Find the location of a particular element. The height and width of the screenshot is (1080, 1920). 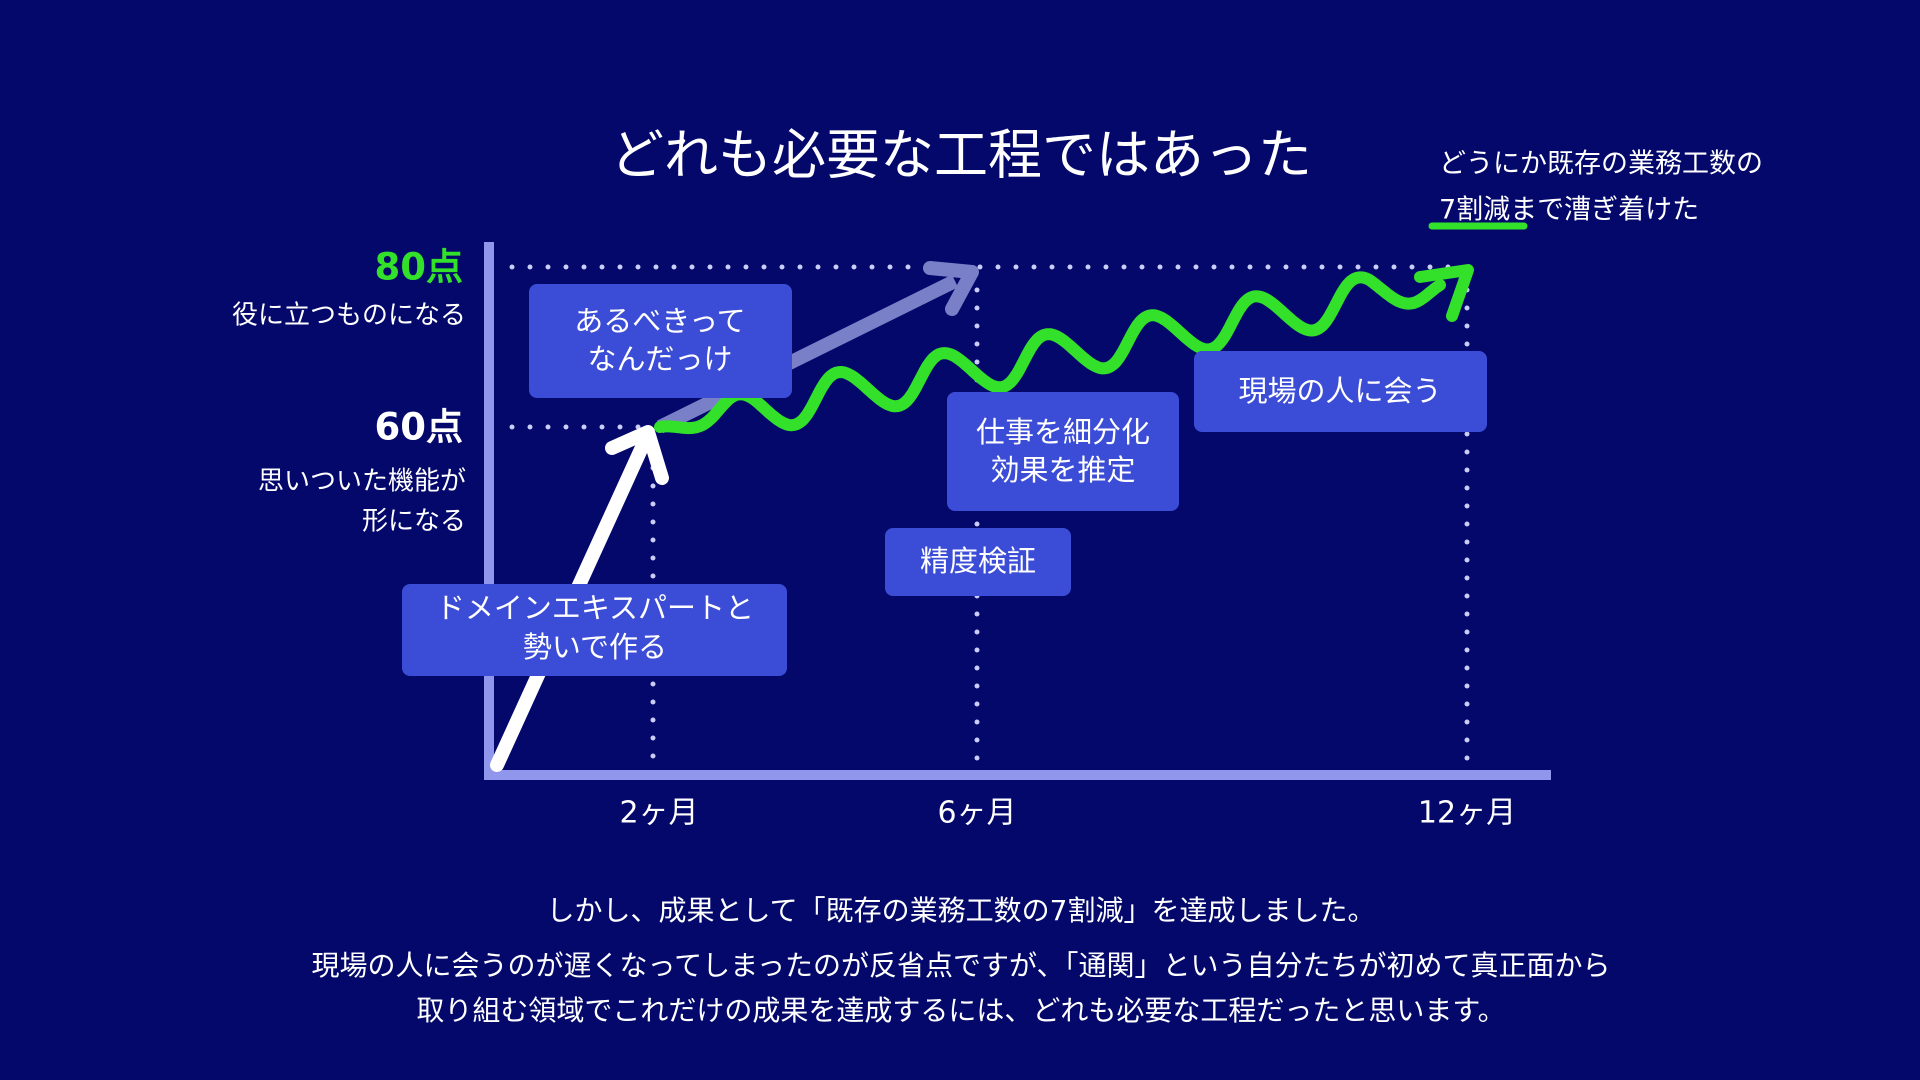

box-text: 精度検証 is located at coordinates (978, 561).